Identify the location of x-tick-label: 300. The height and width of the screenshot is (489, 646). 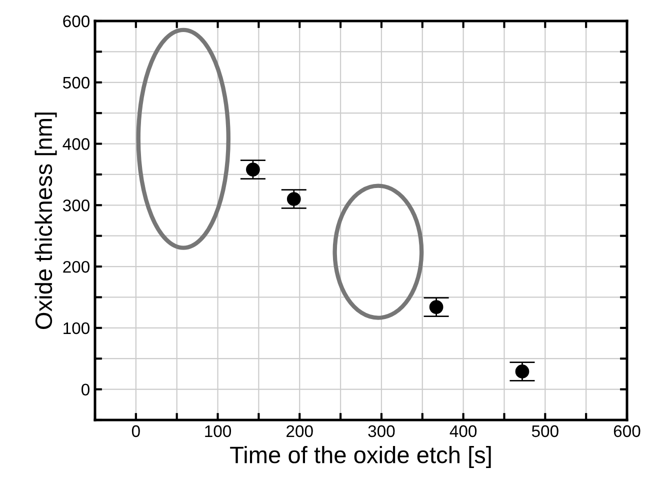
(381, 431).